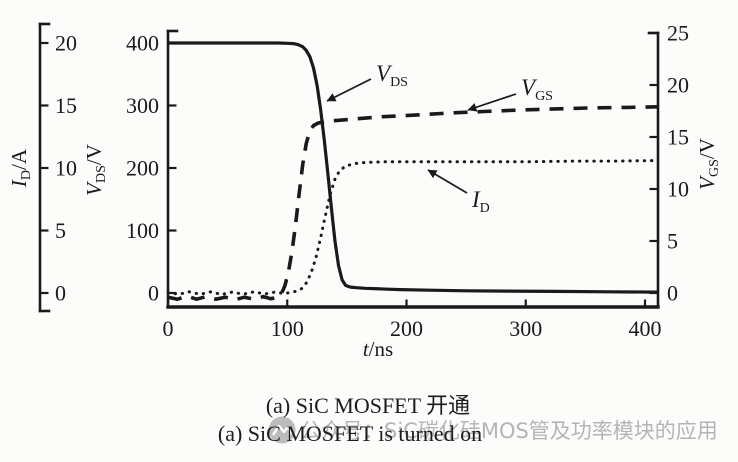 The width and height of the screenshot is (738, 462). I want to click on id-tick-label-20: 20, so click(66, 43).